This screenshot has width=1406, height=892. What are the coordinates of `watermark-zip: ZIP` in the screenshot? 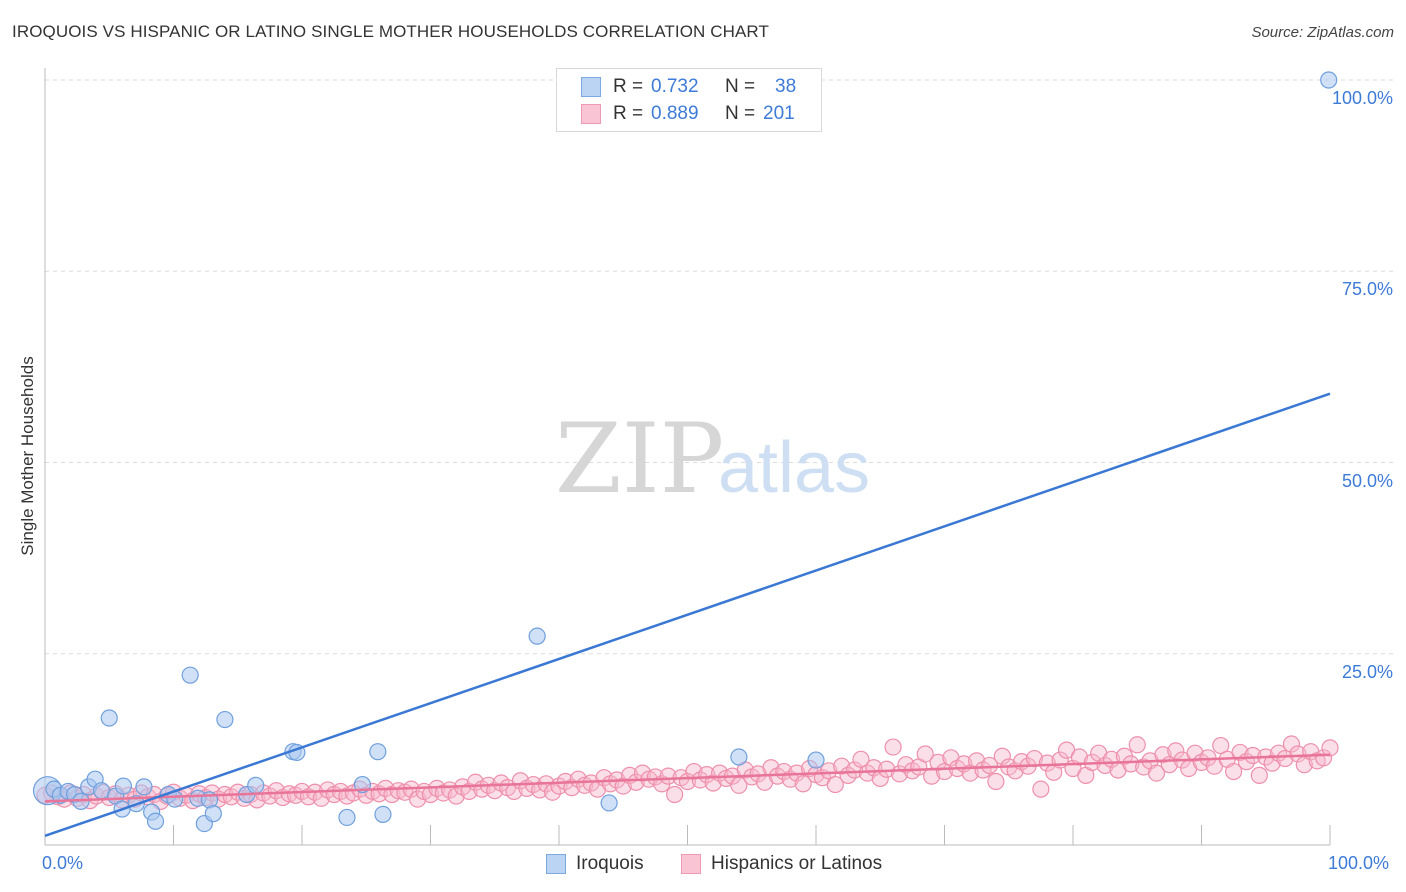 It's located at (639, 459).